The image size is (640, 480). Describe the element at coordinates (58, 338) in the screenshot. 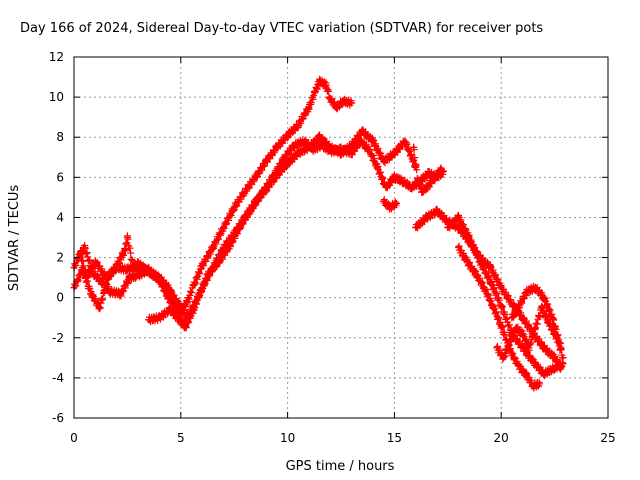

I see `y-tick-label: -2` at that location.